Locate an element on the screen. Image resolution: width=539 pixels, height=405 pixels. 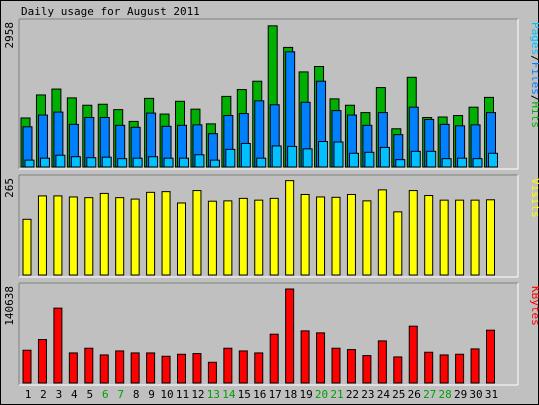
panel-0-ymax-label: 2958 is located at coordinates (9, 35).